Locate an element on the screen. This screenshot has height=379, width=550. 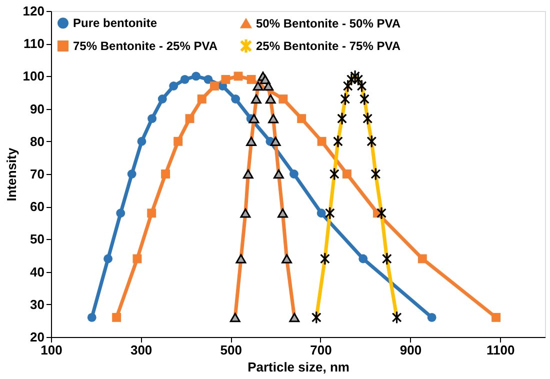
y-tick-label: 100 is located at coordinates (33, 76).